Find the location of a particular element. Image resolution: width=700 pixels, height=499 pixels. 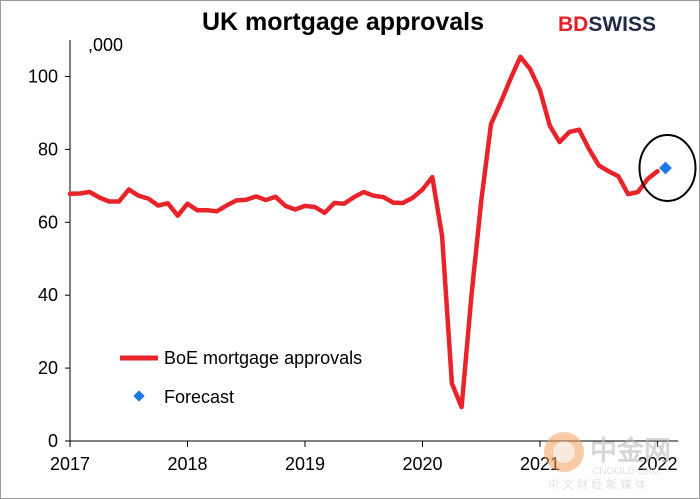

y-tick-label: 100 is located at coordinates (43, 76).